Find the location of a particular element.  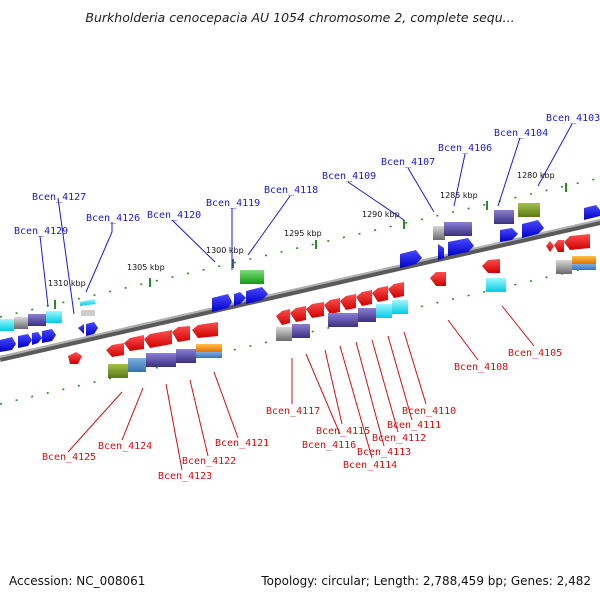

gene-label: Bcen_4127 is located at coordinates (59, 197).